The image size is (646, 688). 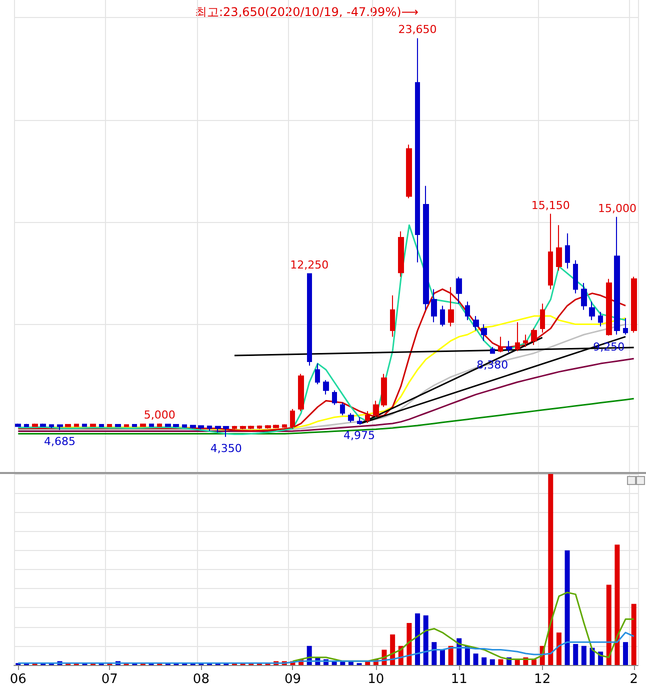 I want to click on x-tick-label: 10, so click(x=376, y=679).